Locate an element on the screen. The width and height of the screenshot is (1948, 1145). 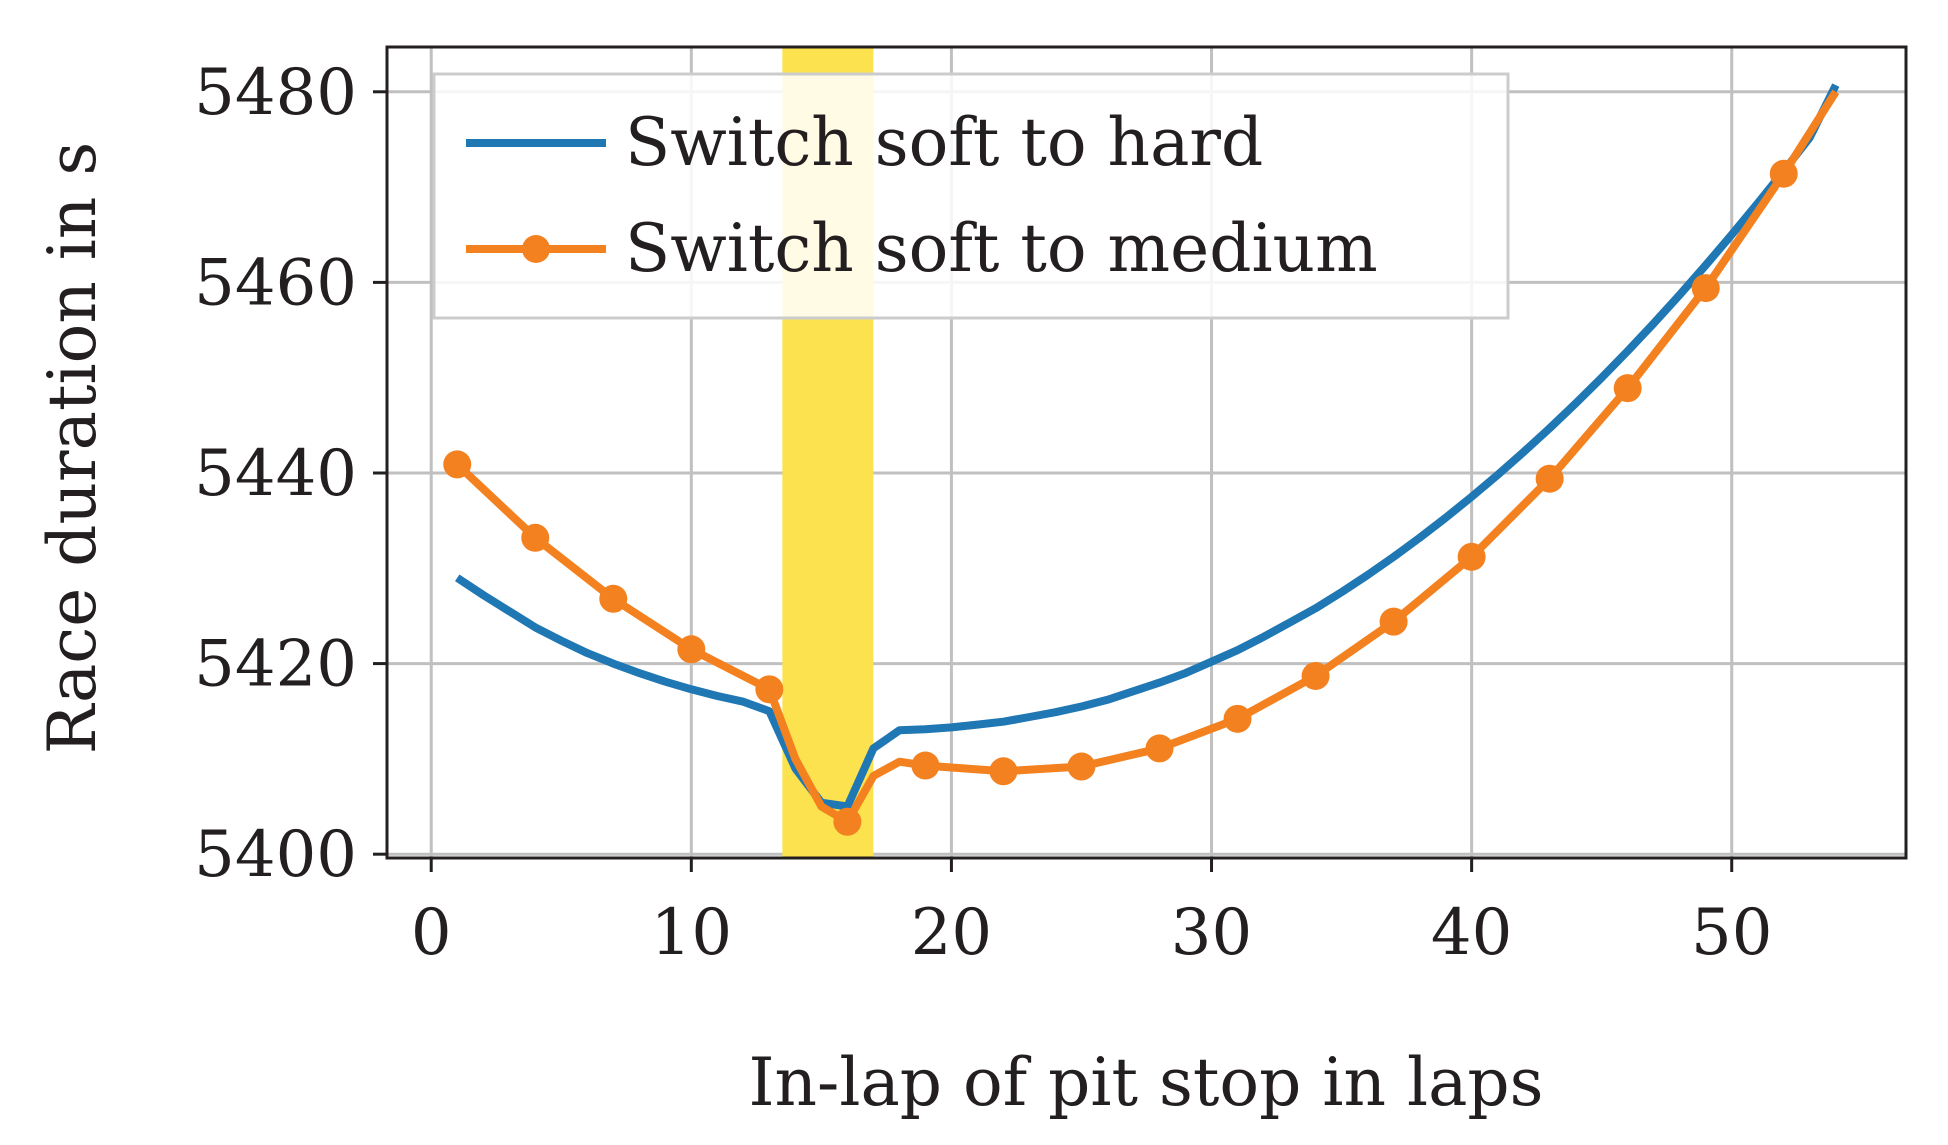
y-tick-label-5480: 5480 is located at coordinates (275, 93).